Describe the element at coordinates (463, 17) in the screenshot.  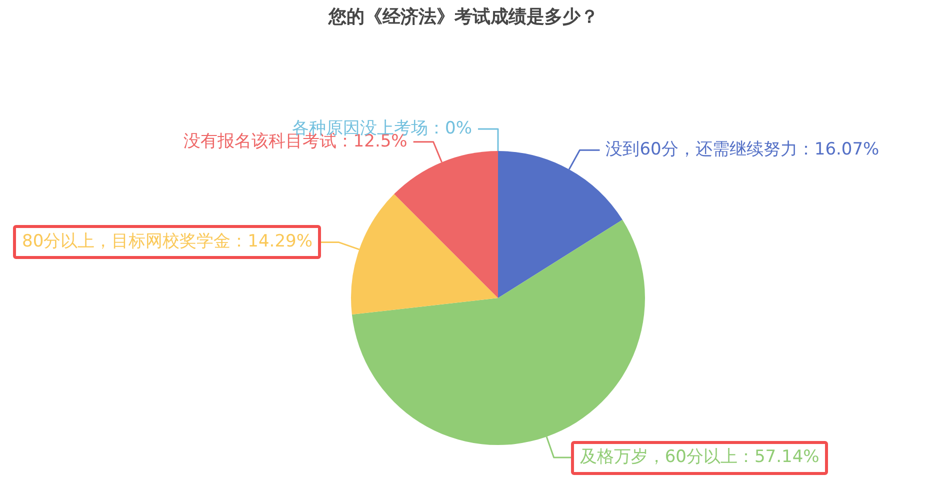
I see `chart-title: 您的《经济法》考试成绩是多少？` at that location.